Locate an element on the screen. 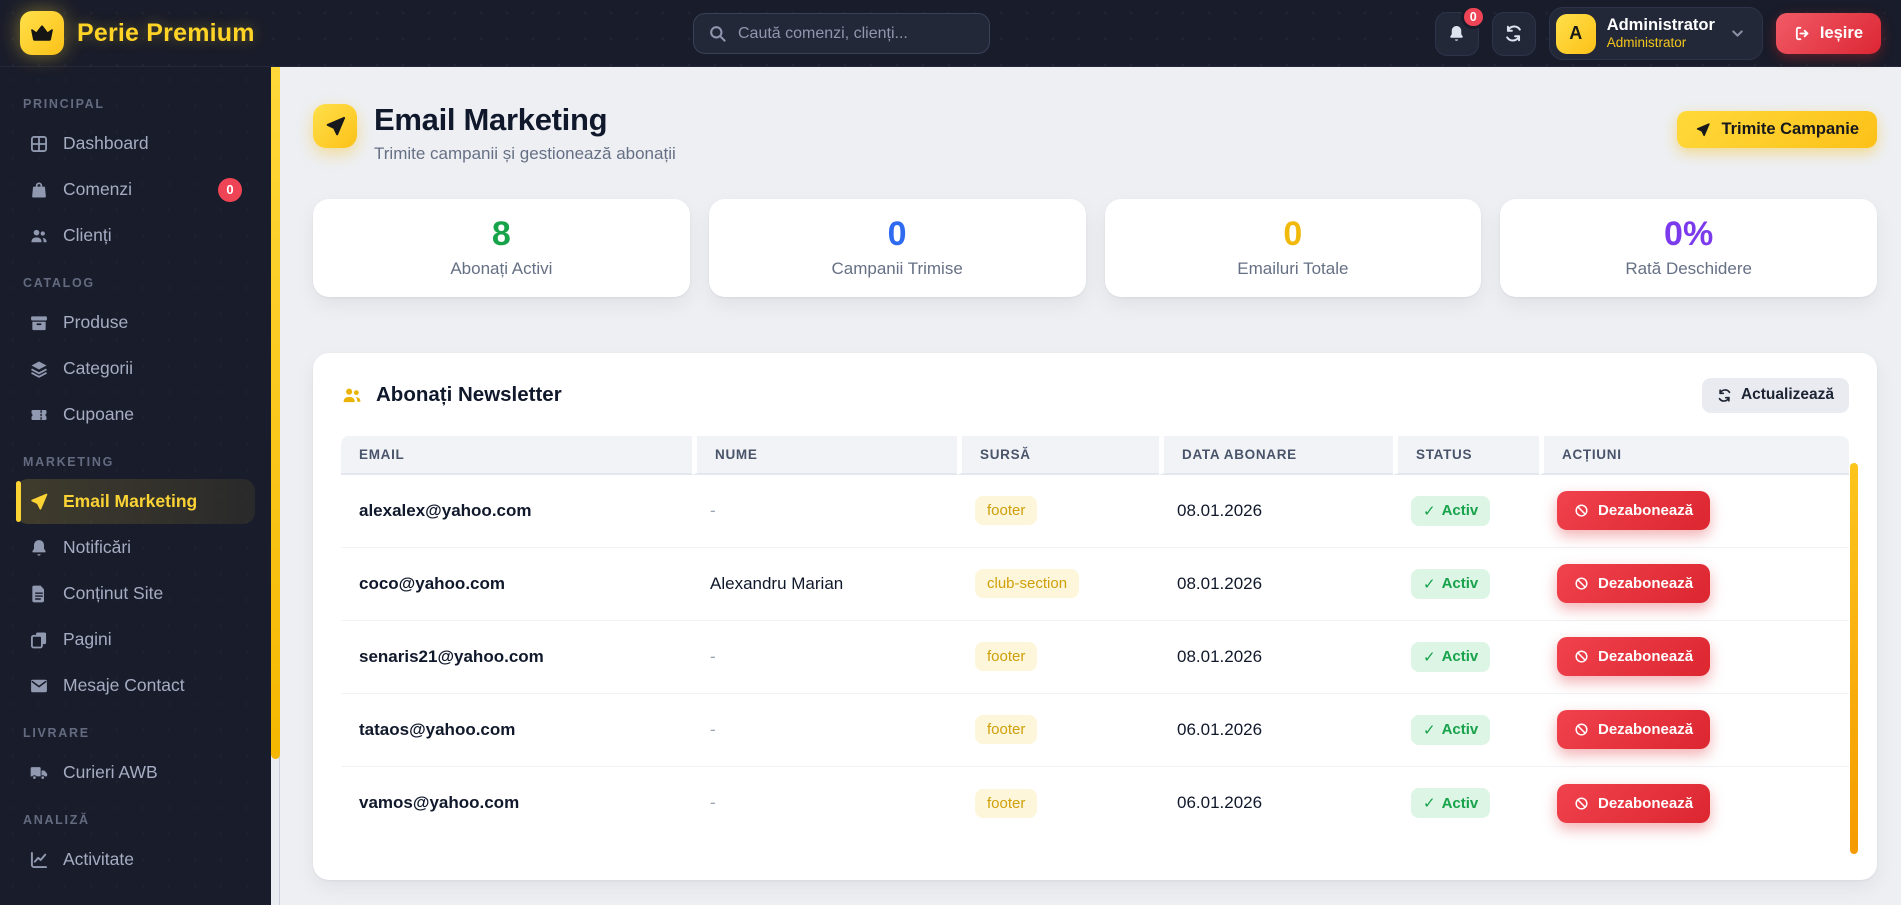 This screenshot has width=1901, height=905. stat-card-open-rate: 0% Rată Deschidere is located at coordinates (1688, 247).